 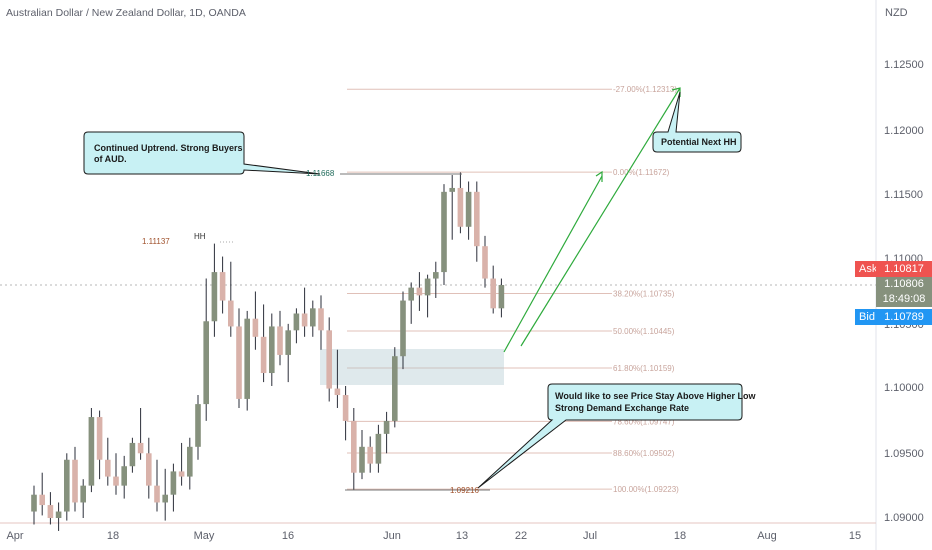 What do you see at coordinates (904, 388) in the screenshot?
I see `price-tick: 1.10000` at bounding box center [904, 388].